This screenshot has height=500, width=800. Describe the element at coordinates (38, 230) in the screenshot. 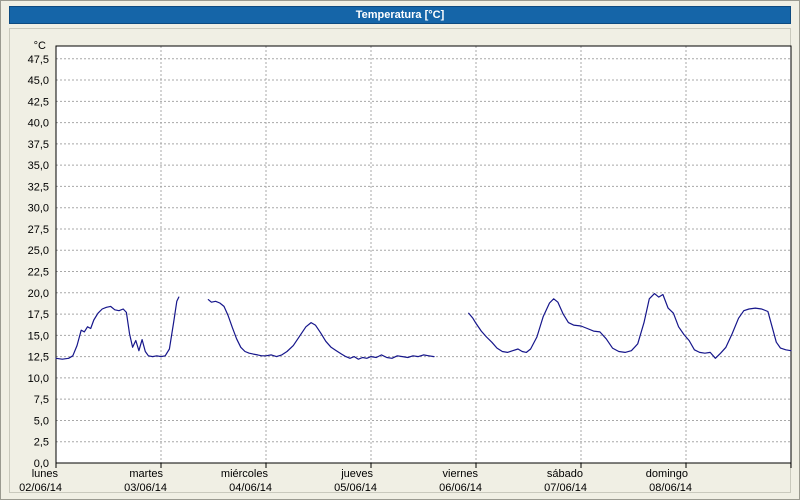

I see `svg-text: 27,5` at that location.